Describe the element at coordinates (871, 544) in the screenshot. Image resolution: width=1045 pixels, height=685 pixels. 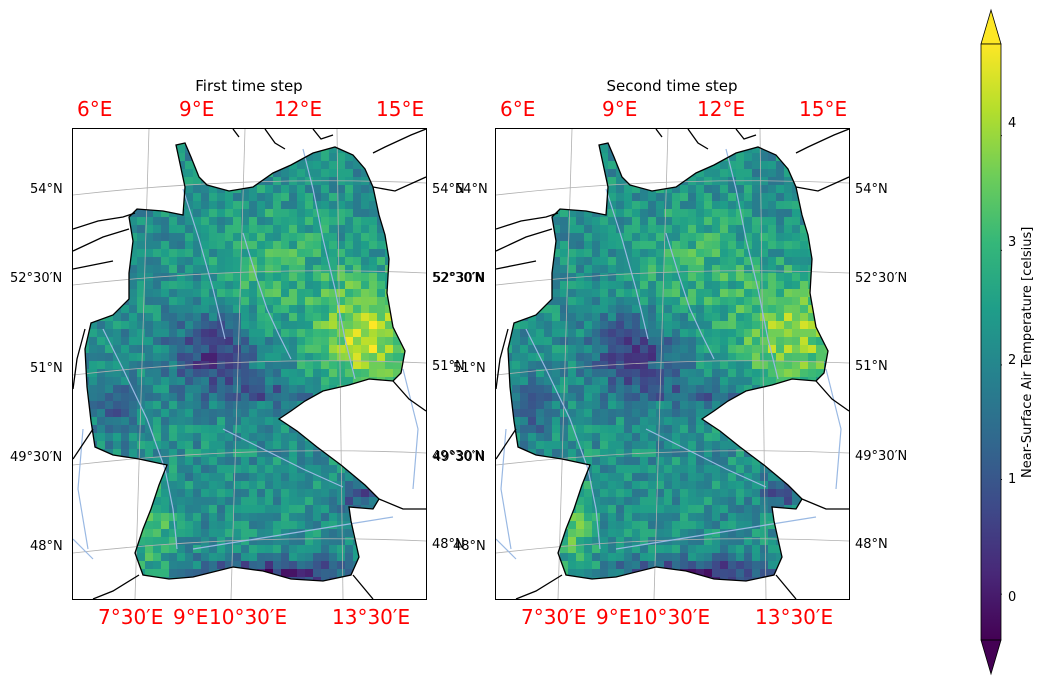
I see `panel-2-right-lat-label: 48°N` at that location.